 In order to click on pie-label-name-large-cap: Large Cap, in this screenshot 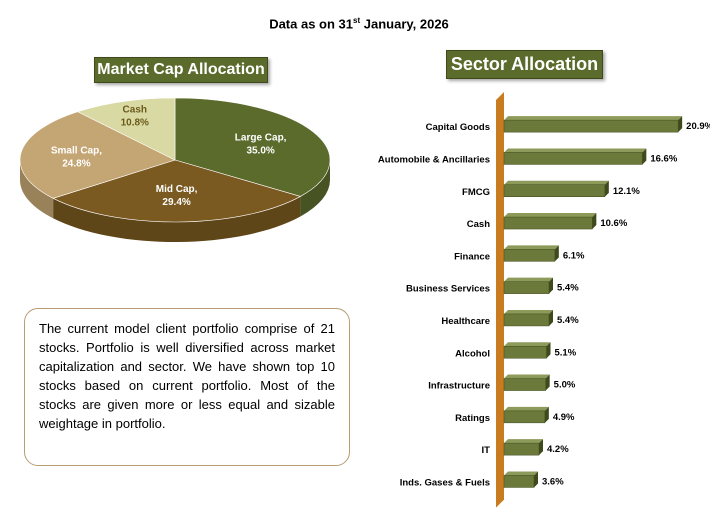, I will do `click(261, 138)`.